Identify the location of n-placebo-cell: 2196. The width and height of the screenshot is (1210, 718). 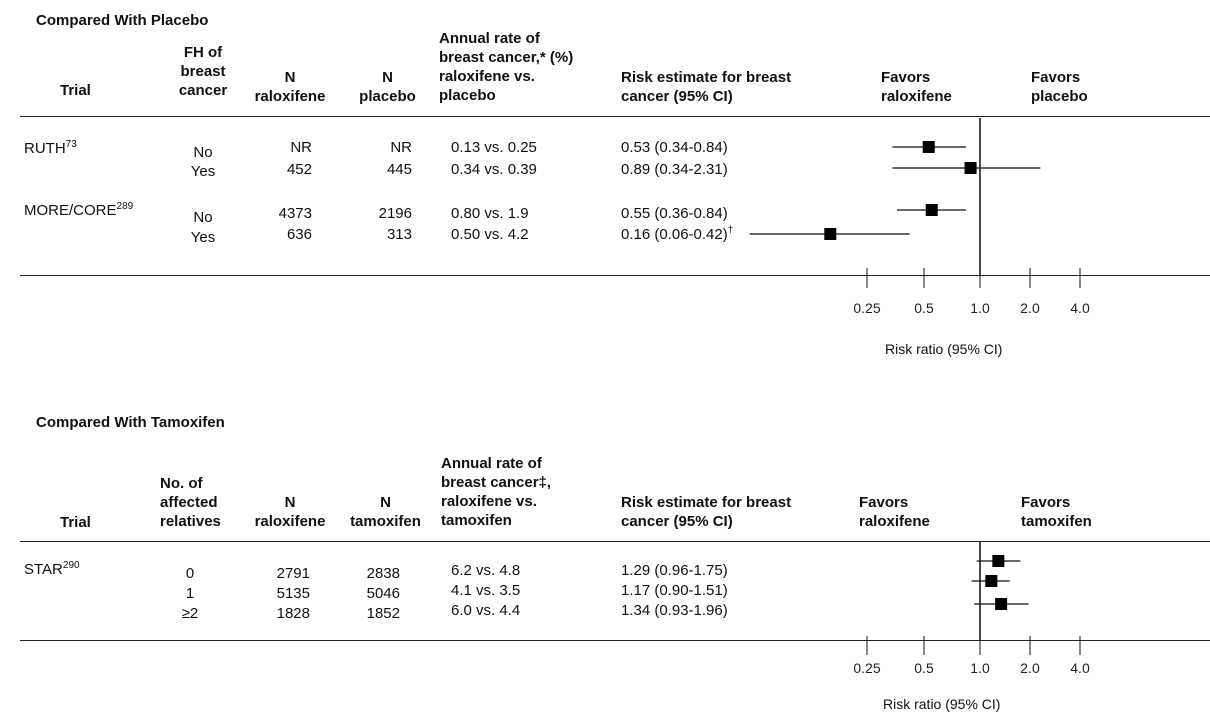
(395, 213).